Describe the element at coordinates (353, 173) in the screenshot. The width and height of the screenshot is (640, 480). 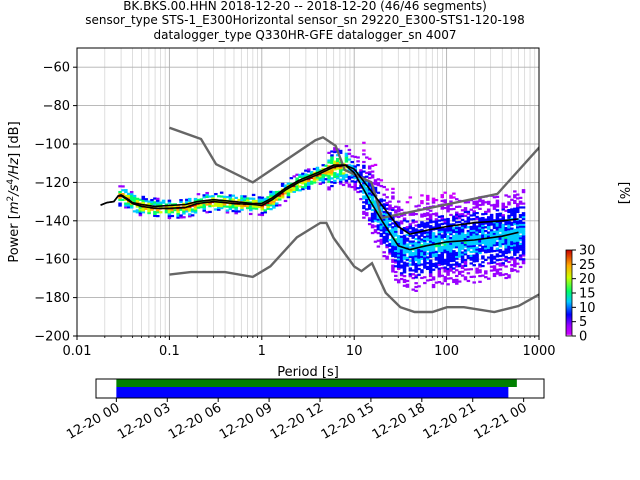
I see `new-high-noise-model` at that location.